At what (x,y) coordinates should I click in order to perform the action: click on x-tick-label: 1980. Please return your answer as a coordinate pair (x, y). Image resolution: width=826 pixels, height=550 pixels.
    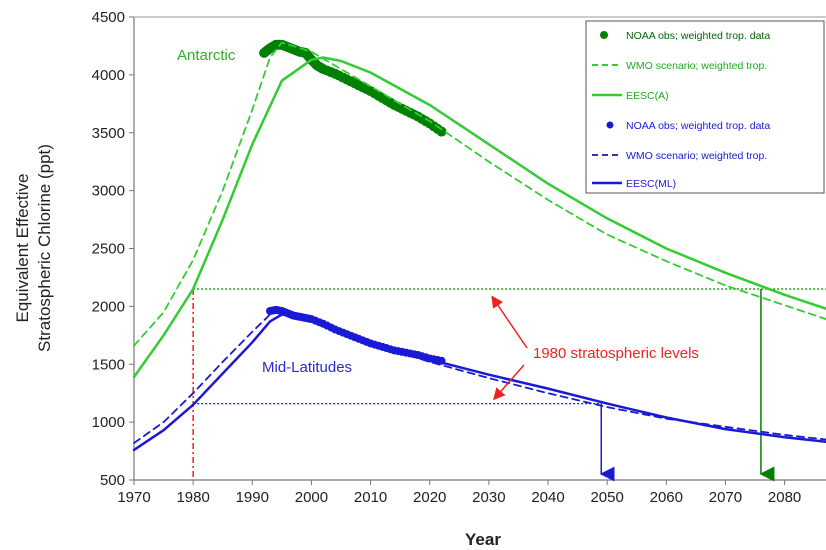
    Looking at the image, I should click on (192, 497).